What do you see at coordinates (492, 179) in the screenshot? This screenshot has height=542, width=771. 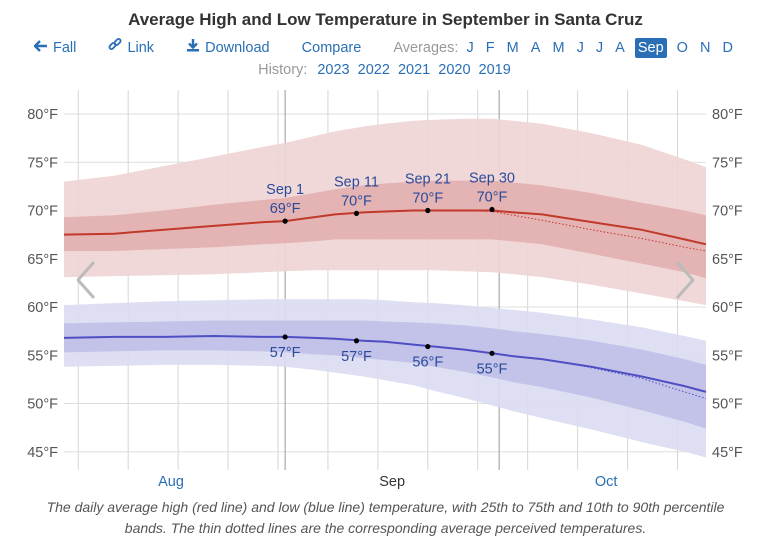 I see `high-annotation-date: Sep 30` at bounding box center [492, 179].